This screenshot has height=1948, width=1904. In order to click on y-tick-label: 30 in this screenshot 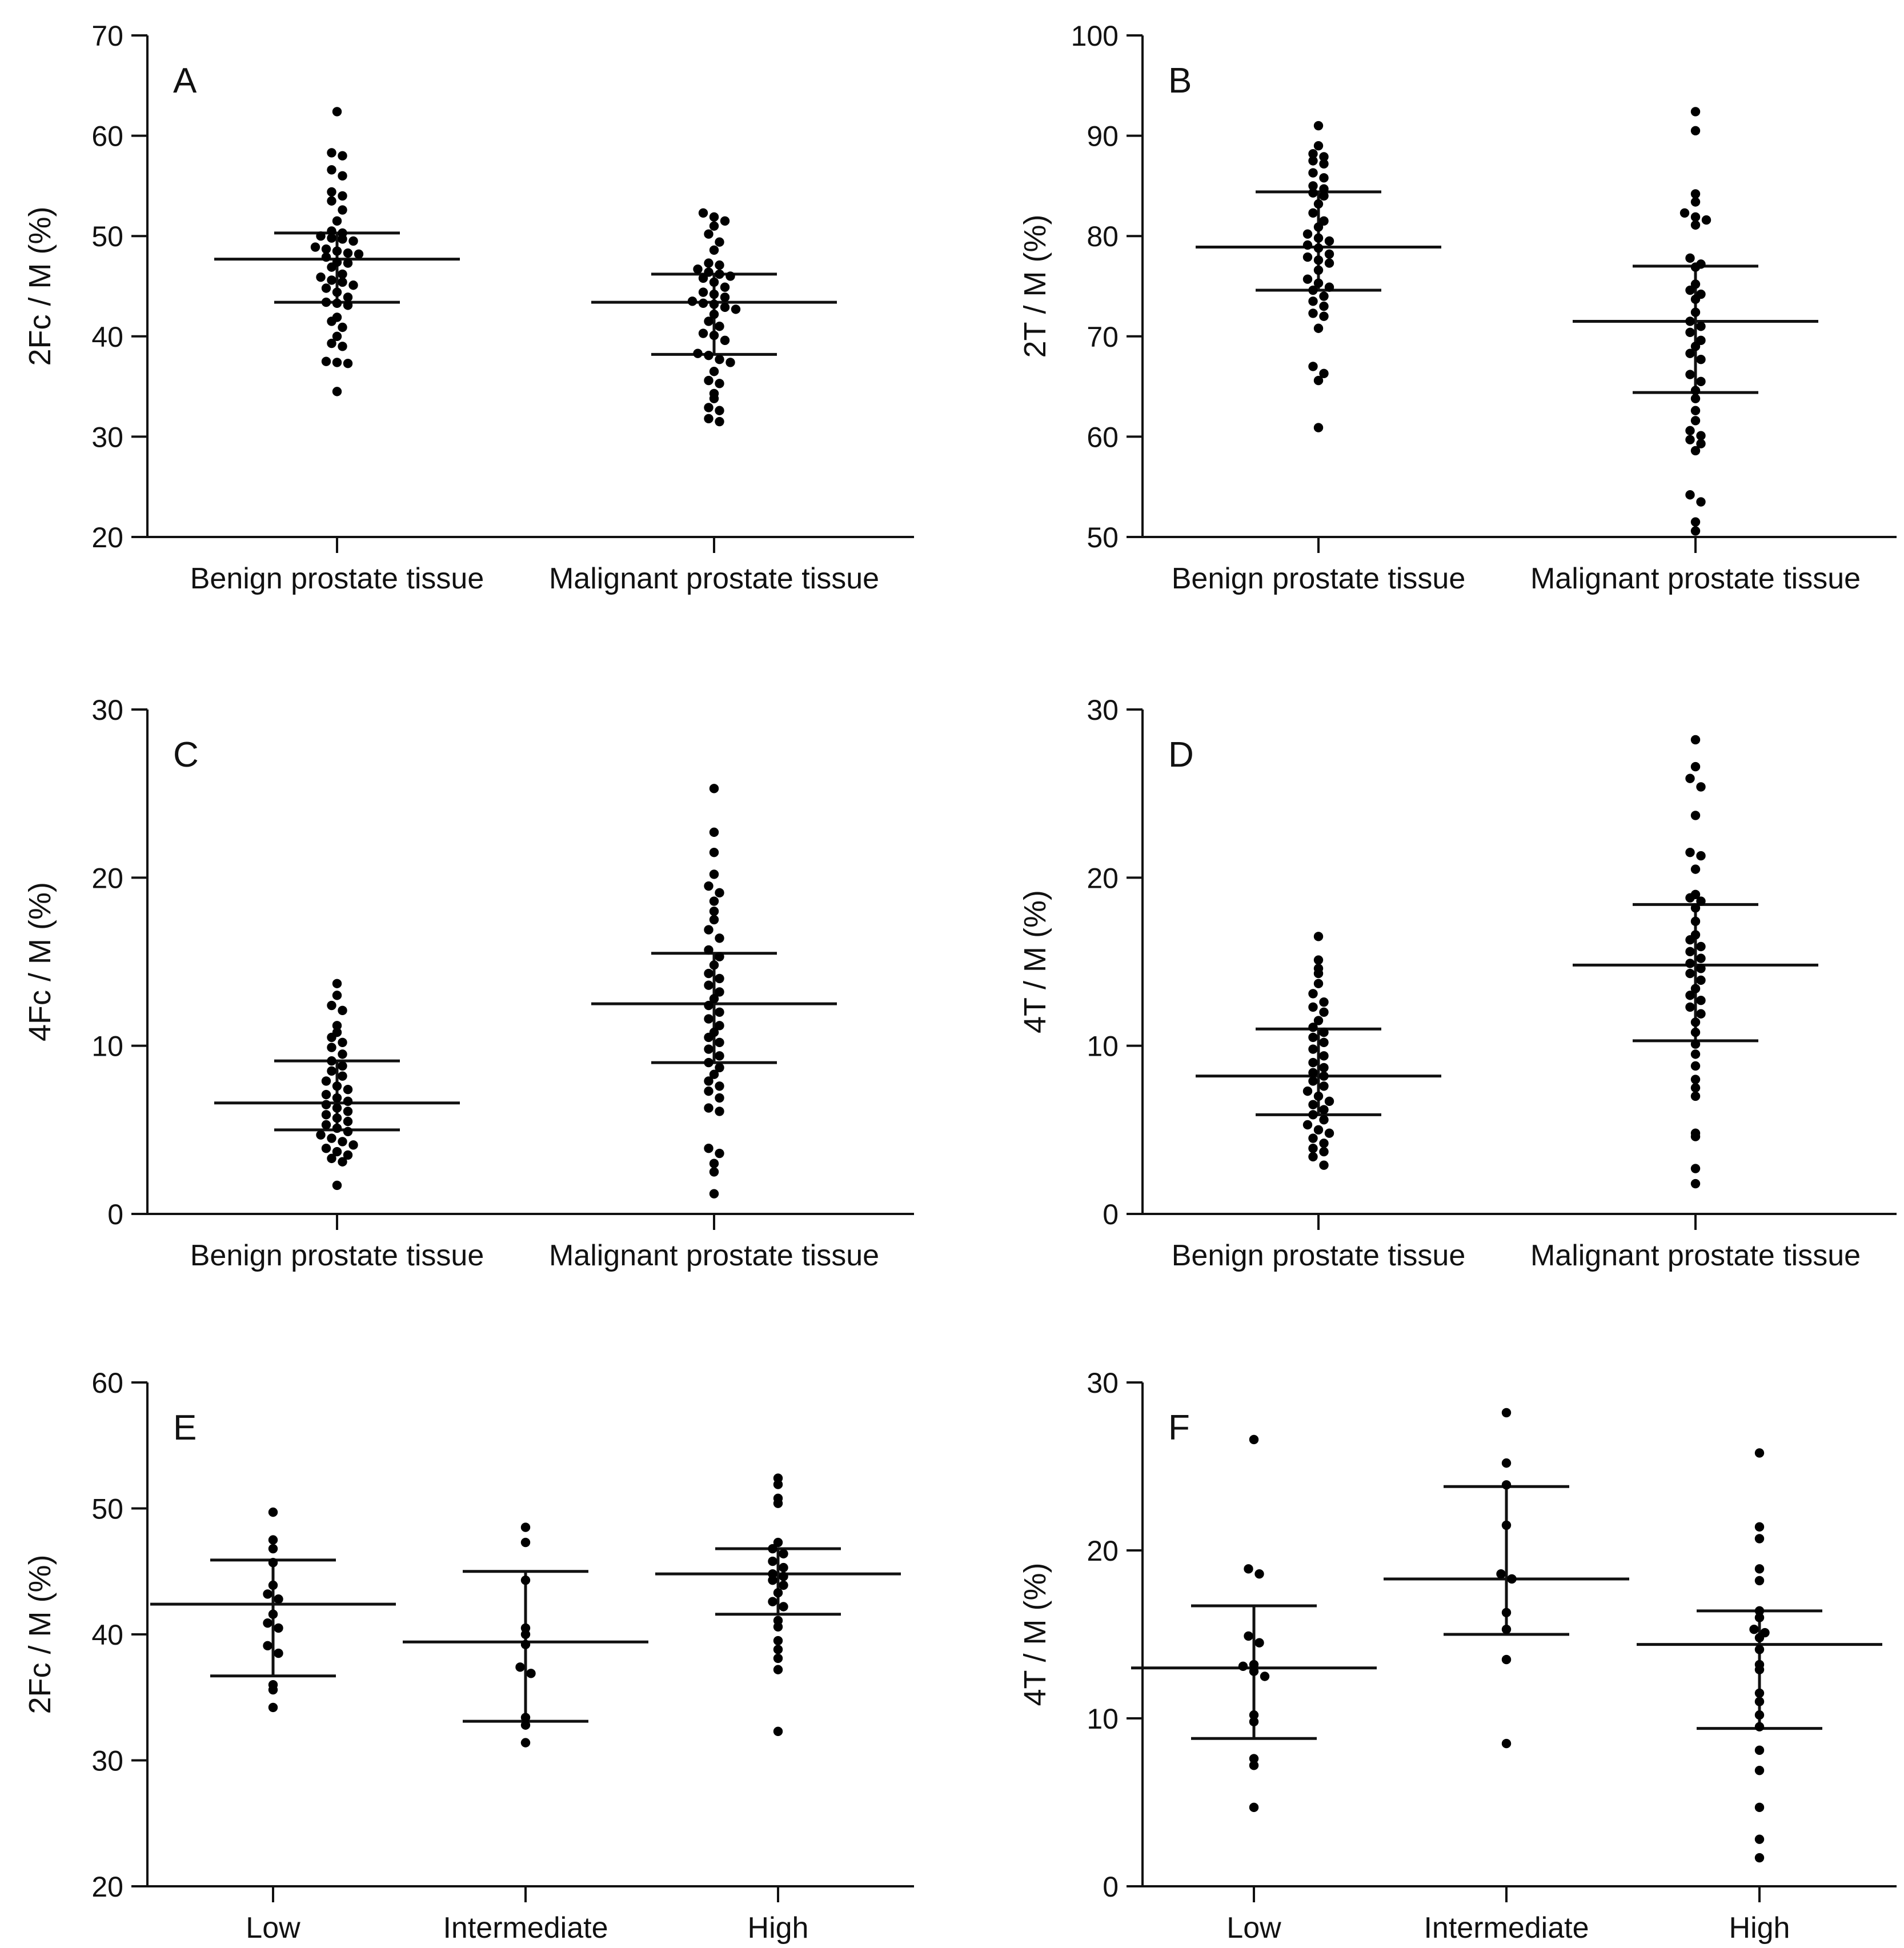, I will do `click(107, 437)`.